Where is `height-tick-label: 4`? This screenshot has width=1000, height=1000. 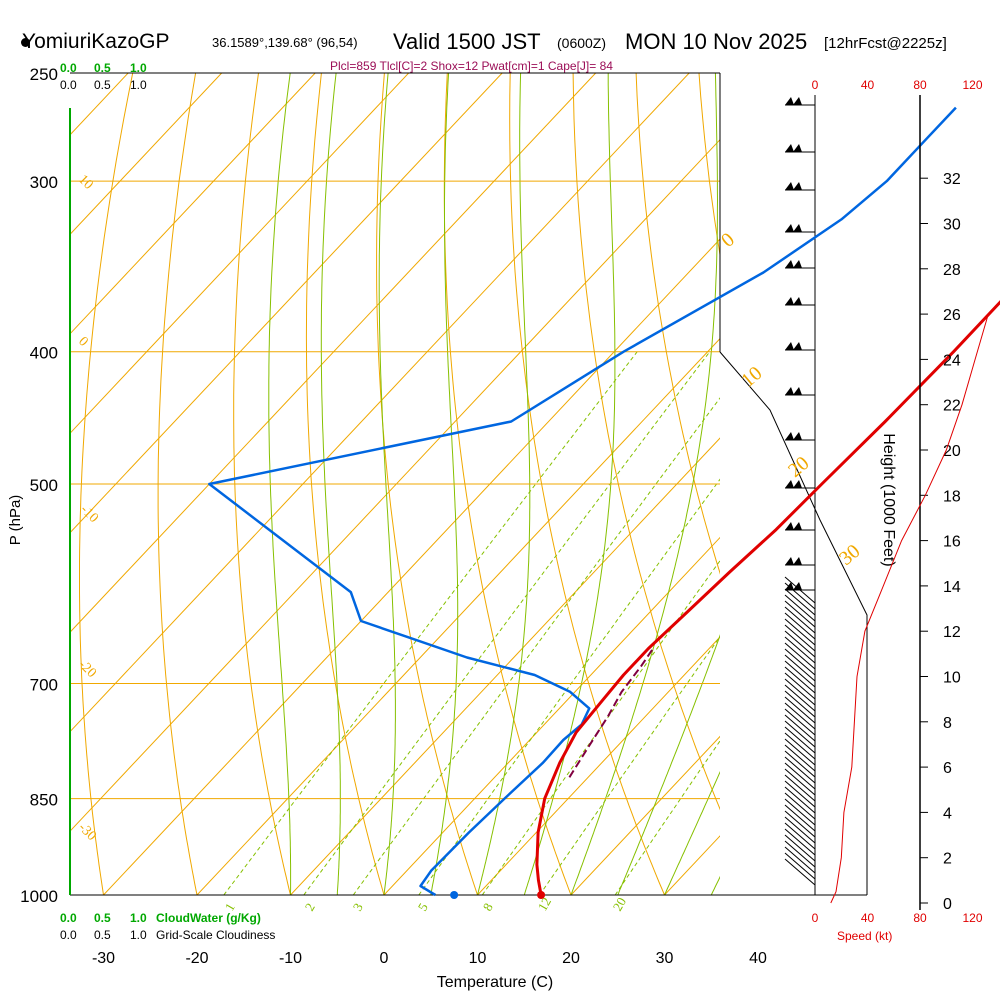 height-tick-label: 4 is located at coordinates (947, 813).